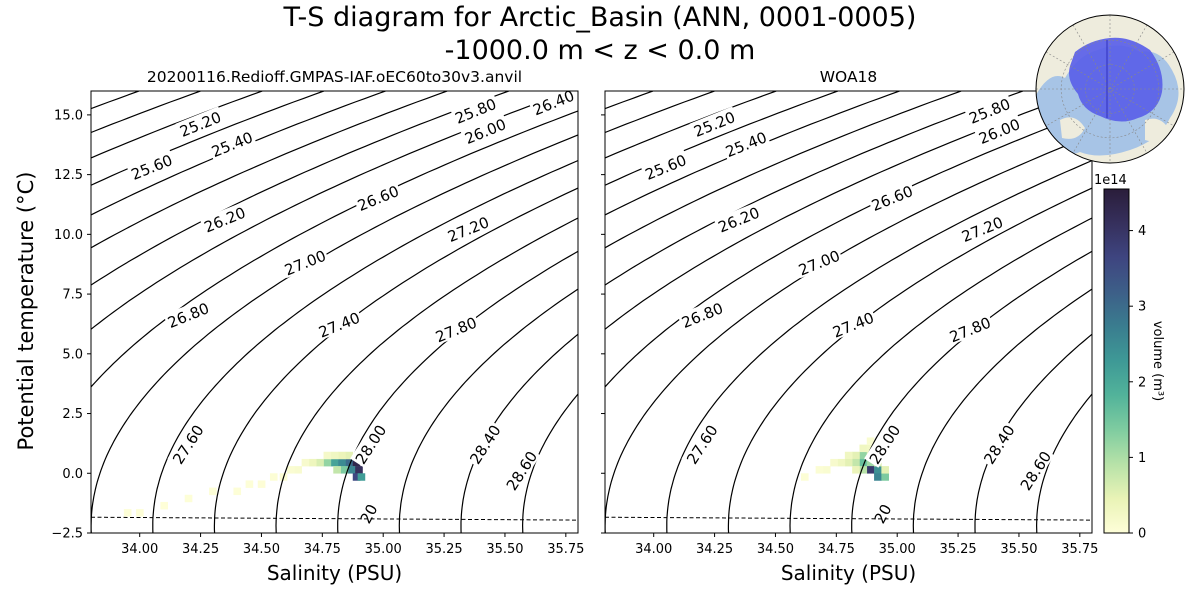 The image size is (1200, 600). I want to click on colorbar: 0 1 2 3 4 1e14 volume (m³), so click(1129, 357).